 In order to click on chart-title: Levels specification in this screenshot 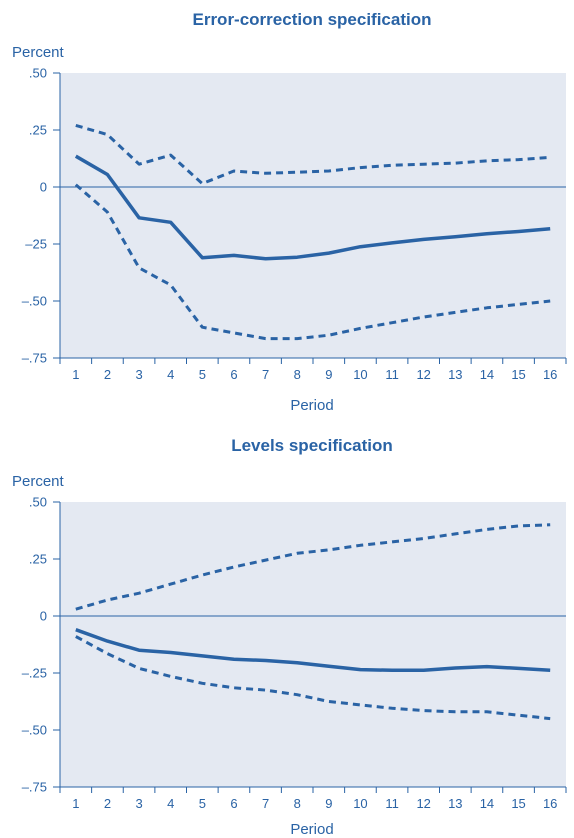, I will do `click(312, 445)`.